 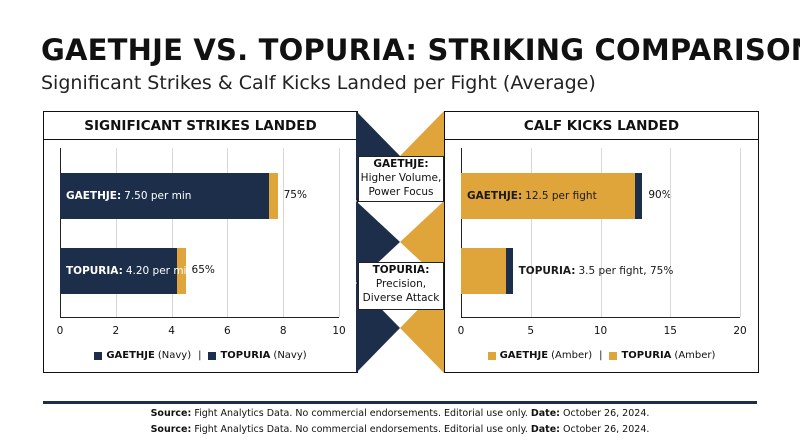 I want to click on x-tick-label: 6, so click(x=227, y=331).